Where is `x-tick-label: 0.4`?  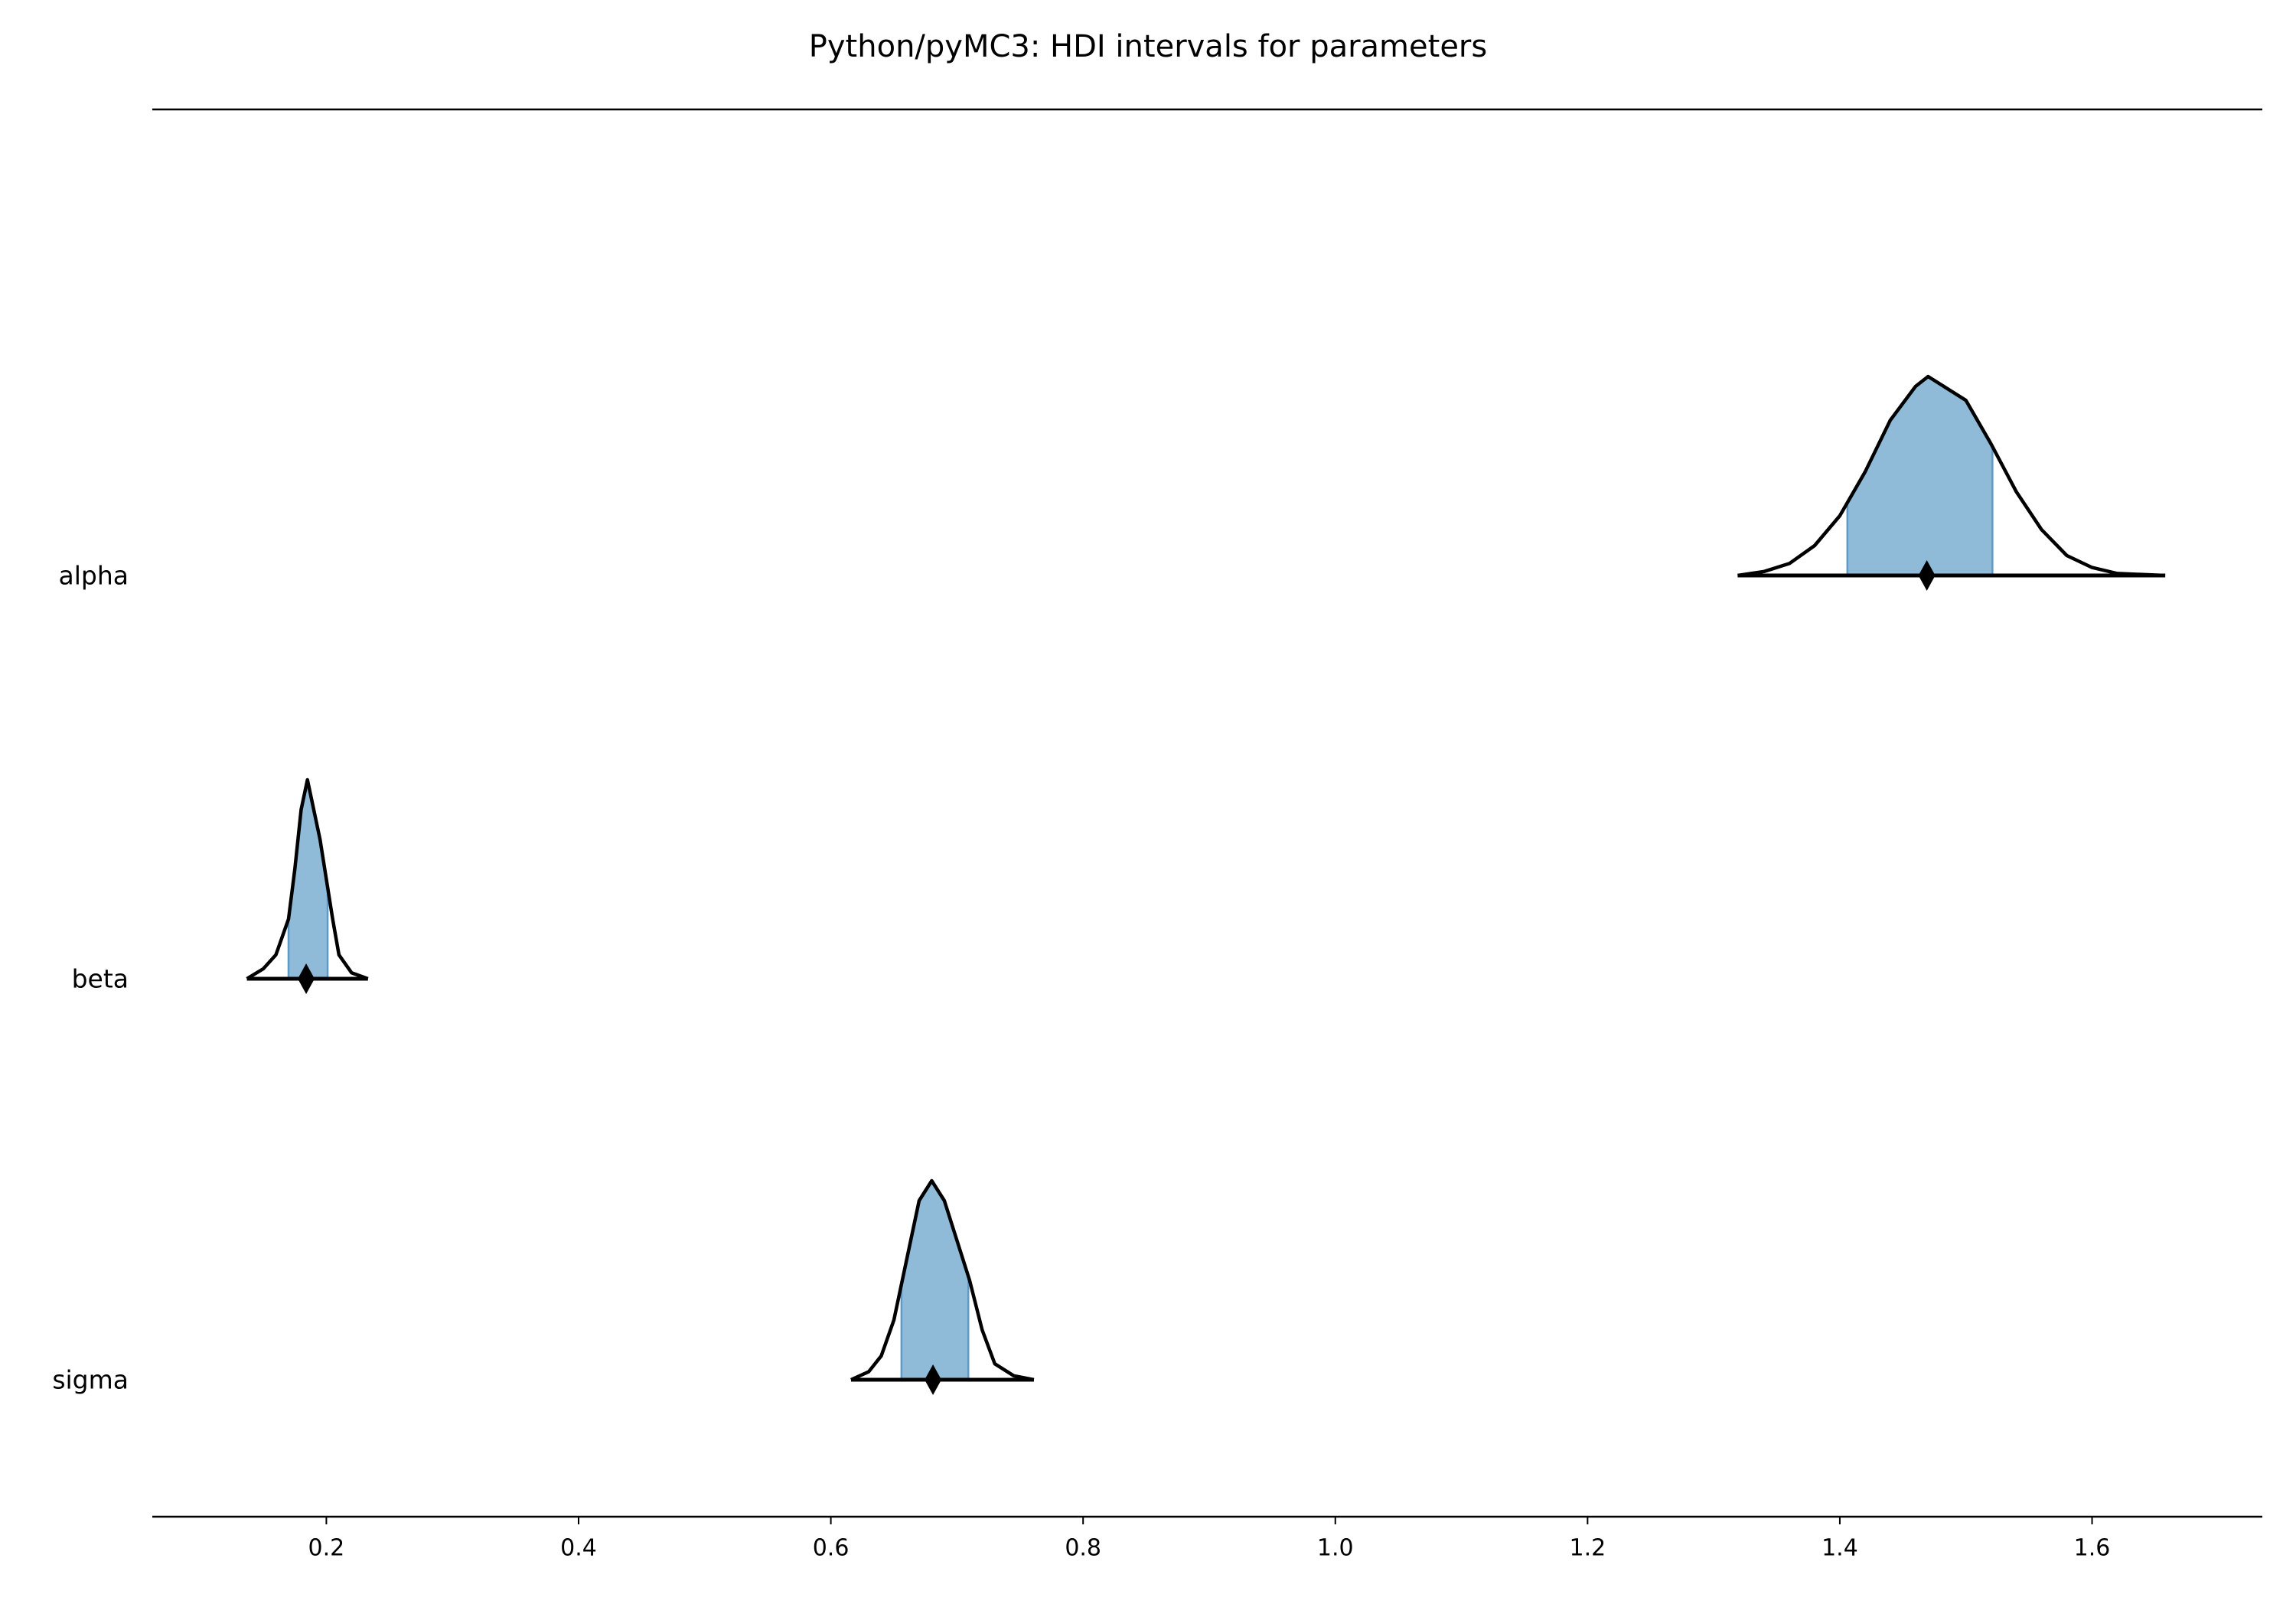 x-tick-label: 0.4 is located at coordinates (578, 1548).